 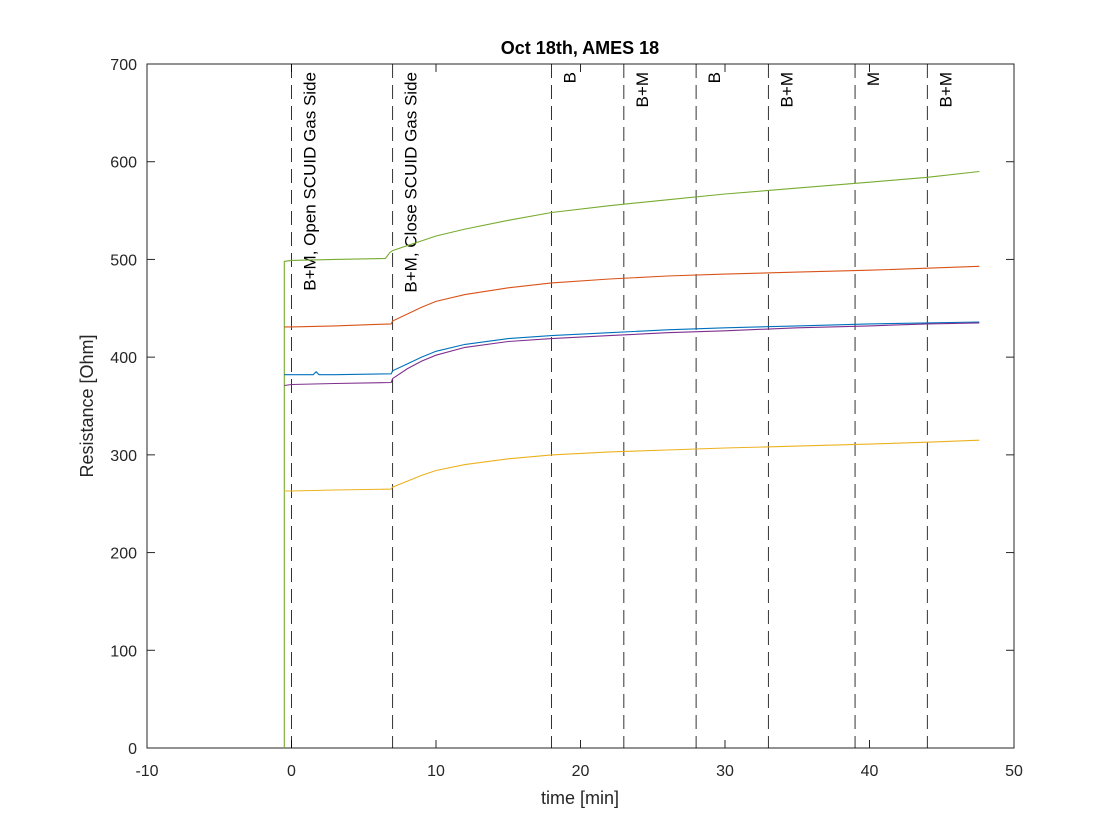 What do you see at coordinates (123, 554) in the screenshot?
I see `y-tick-label: 200` at bounding box center [123, 554].